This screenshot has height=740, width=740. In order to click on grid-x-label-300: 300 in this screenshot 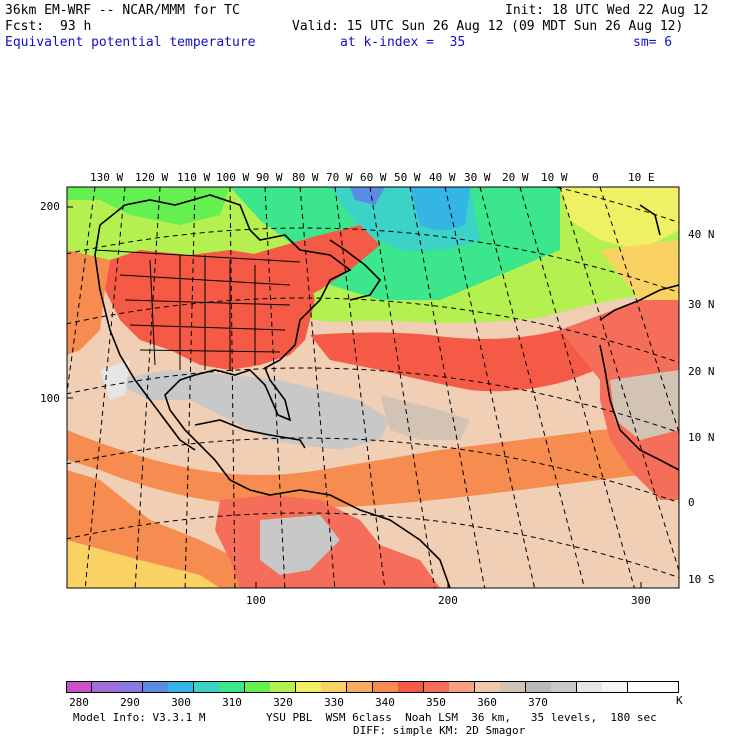, I will do `click(641, 600)`.